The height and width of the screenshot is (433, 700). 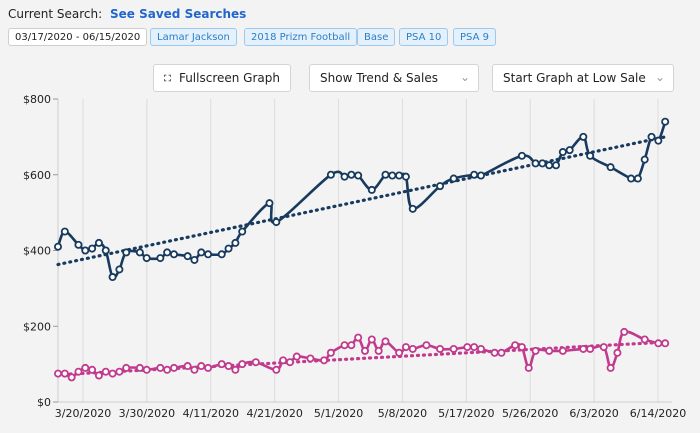 What do you see at coordinates (178, 14) in the screenshot?
I see `see-saved-searches-link: See Saved Searches` at bounding box center [178, 14].